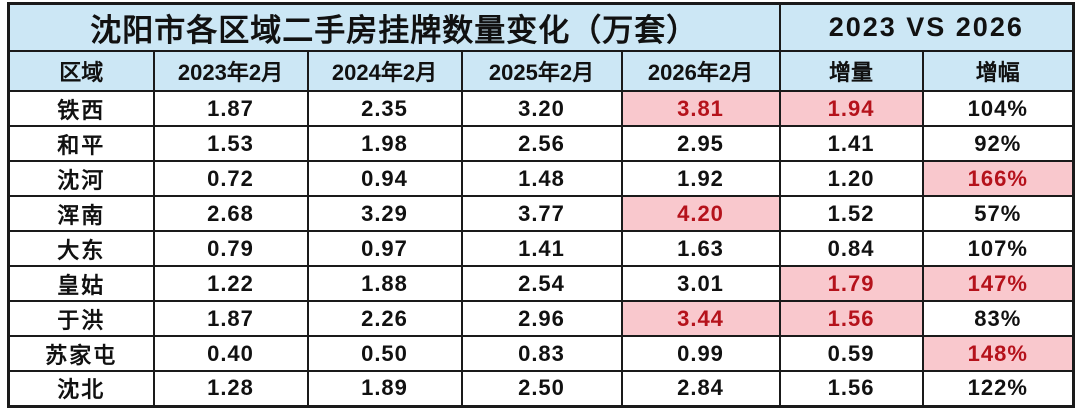  I want to click on column-header: 区域, so click(81, 71).